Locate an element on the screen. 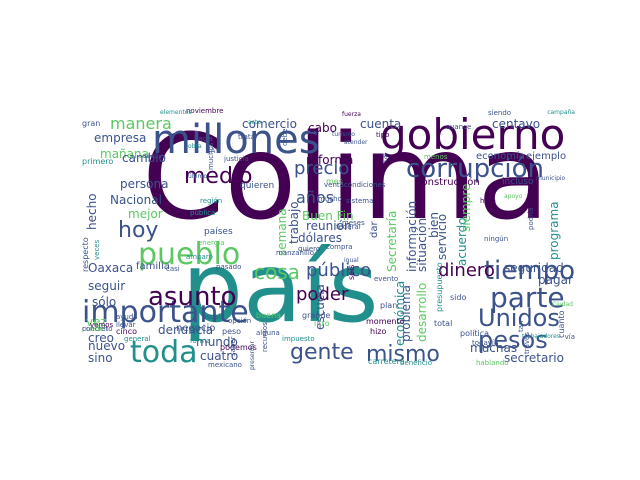 The image size is (640, 480). word-cuanto: cuanto is located at coordinates (561, 324).